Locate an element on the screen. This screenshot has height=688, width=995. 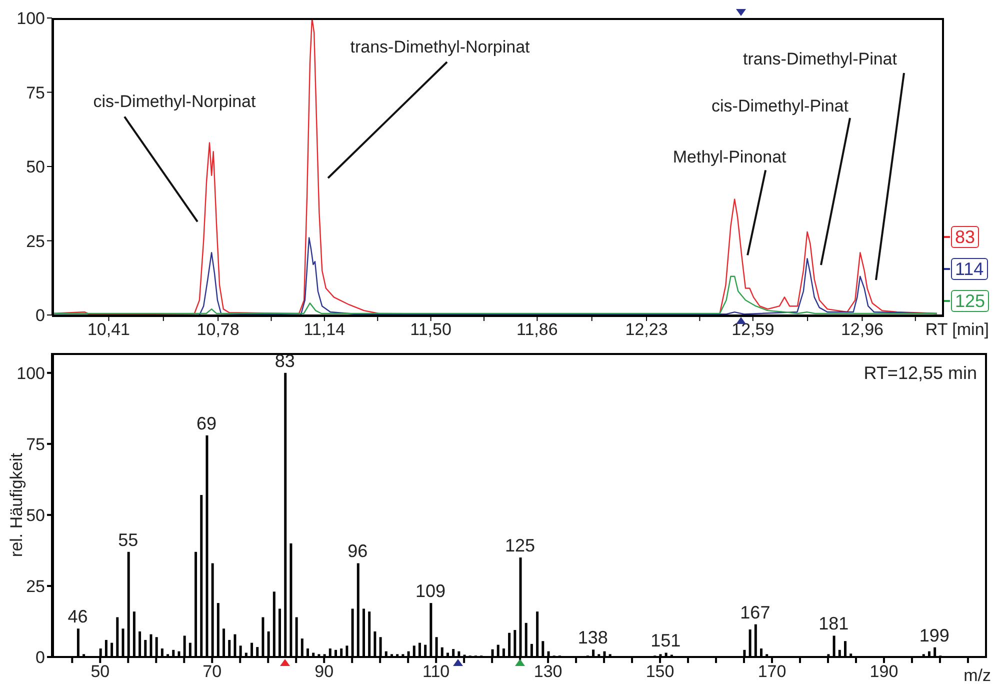
legend-label: 114 is located at coordinates (969, 269).